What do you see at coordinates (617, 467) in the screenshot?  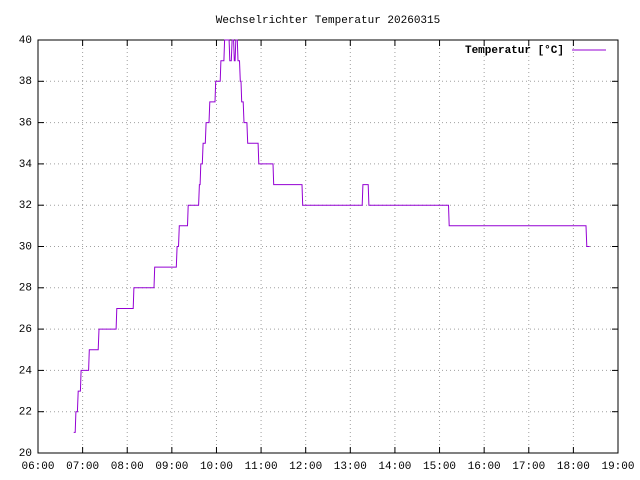 I see `x-tick-label: 19:00` at bounding box center [617, 467].